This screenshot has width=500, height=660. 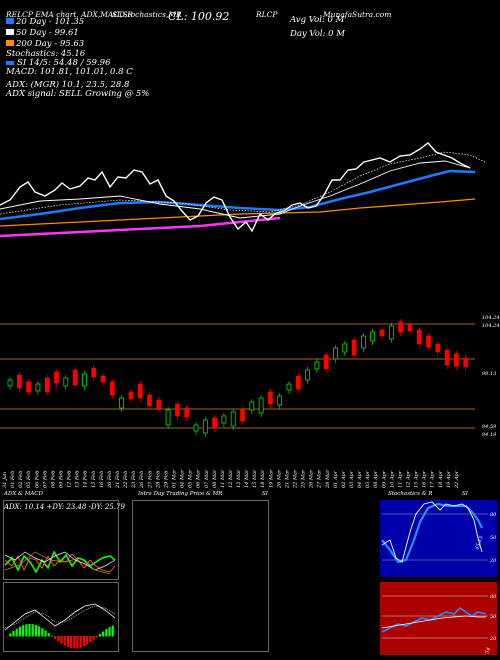 I want to click on date-label: 21 Mar, so click(x=287, y=479).